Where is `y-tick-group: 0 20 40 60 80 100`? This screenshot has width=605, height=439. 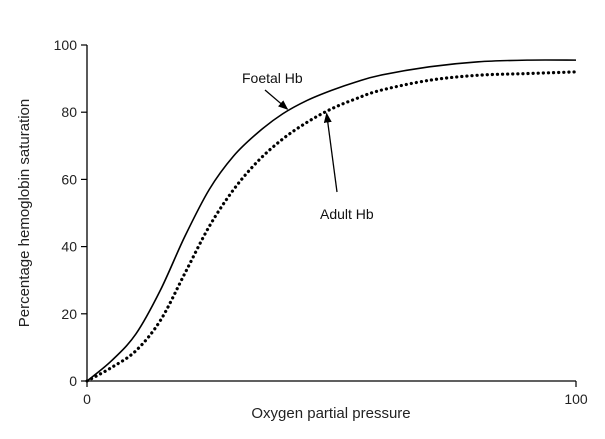 y-tick-group: 0 20 40 60 80 100 is located at coordinates (70, 213).